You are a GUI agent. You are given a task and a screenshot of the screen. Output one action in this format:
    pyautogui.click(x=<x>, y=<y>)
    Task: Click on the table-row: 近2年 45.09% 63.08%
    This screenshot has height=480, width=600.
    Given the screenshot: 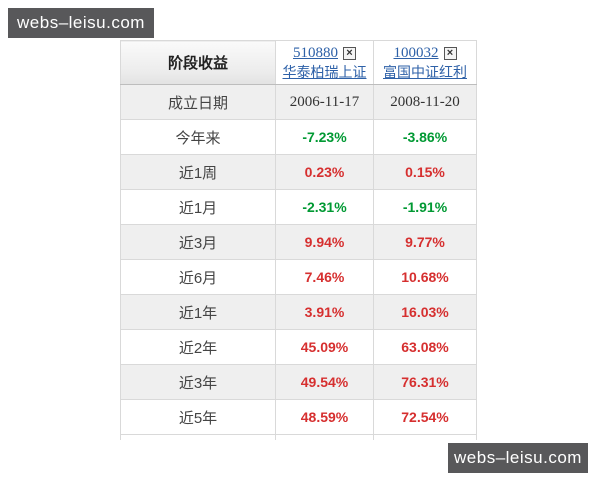 What is the action you would take?
    pyautogui.click(x=298, y=347)
    